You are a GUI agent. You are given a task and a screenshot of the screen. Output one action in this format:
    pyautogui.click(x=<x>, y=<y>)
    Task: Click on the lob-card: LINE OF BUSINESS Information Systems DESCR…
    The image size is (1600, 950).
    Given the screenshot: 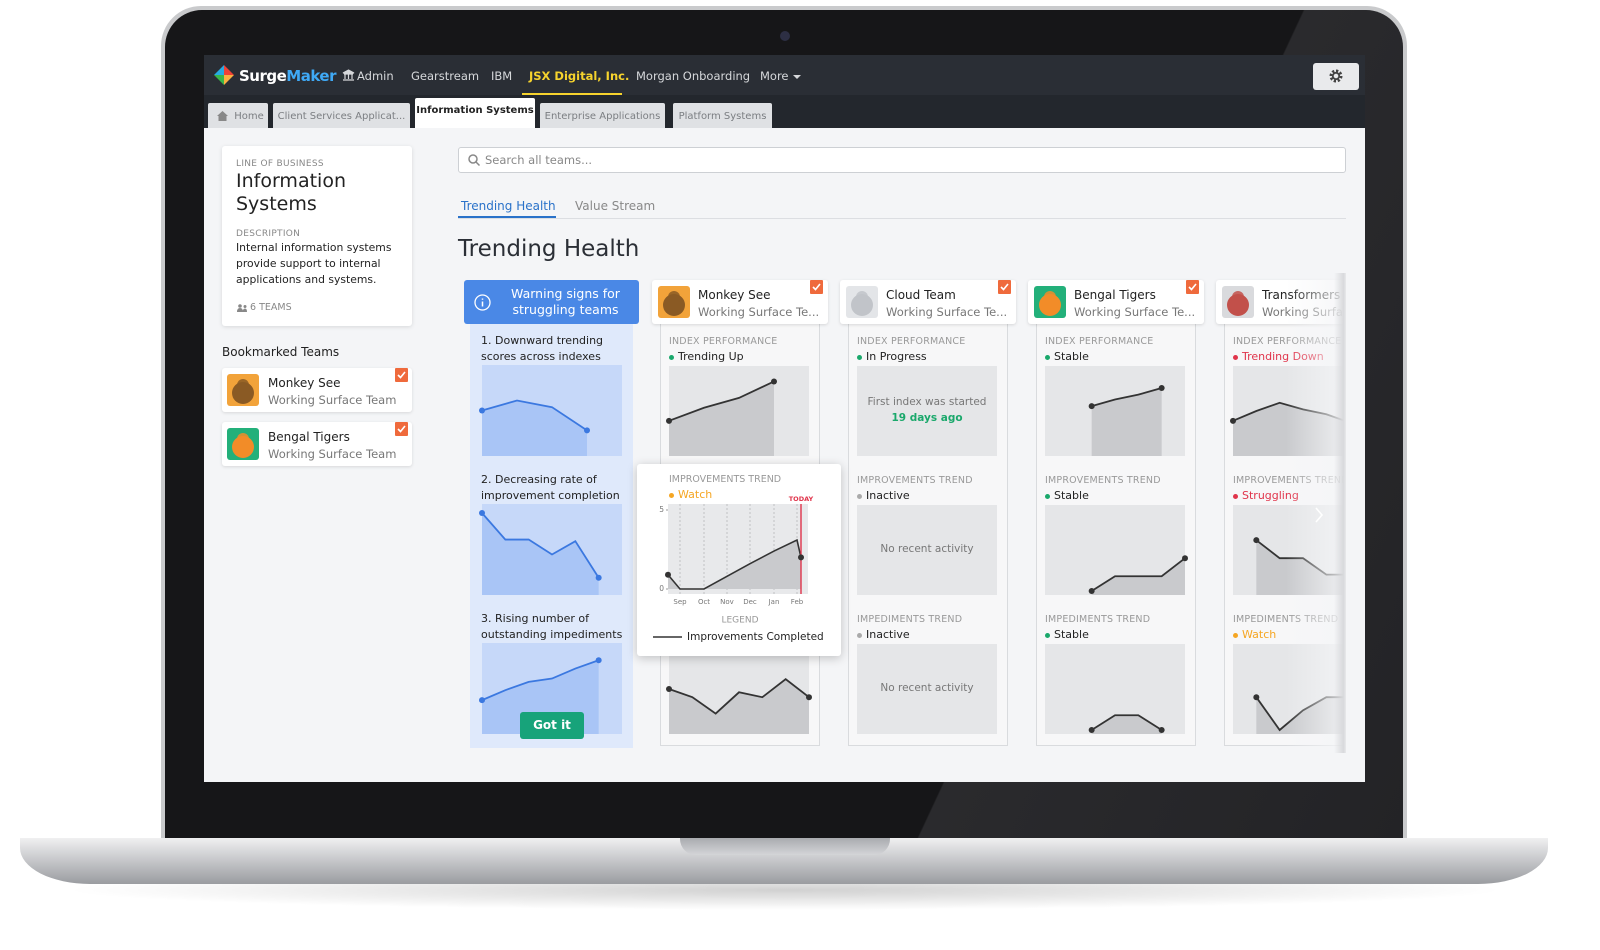 What is the action you would take?
    pyautogui.click(x=317, y=236)
    